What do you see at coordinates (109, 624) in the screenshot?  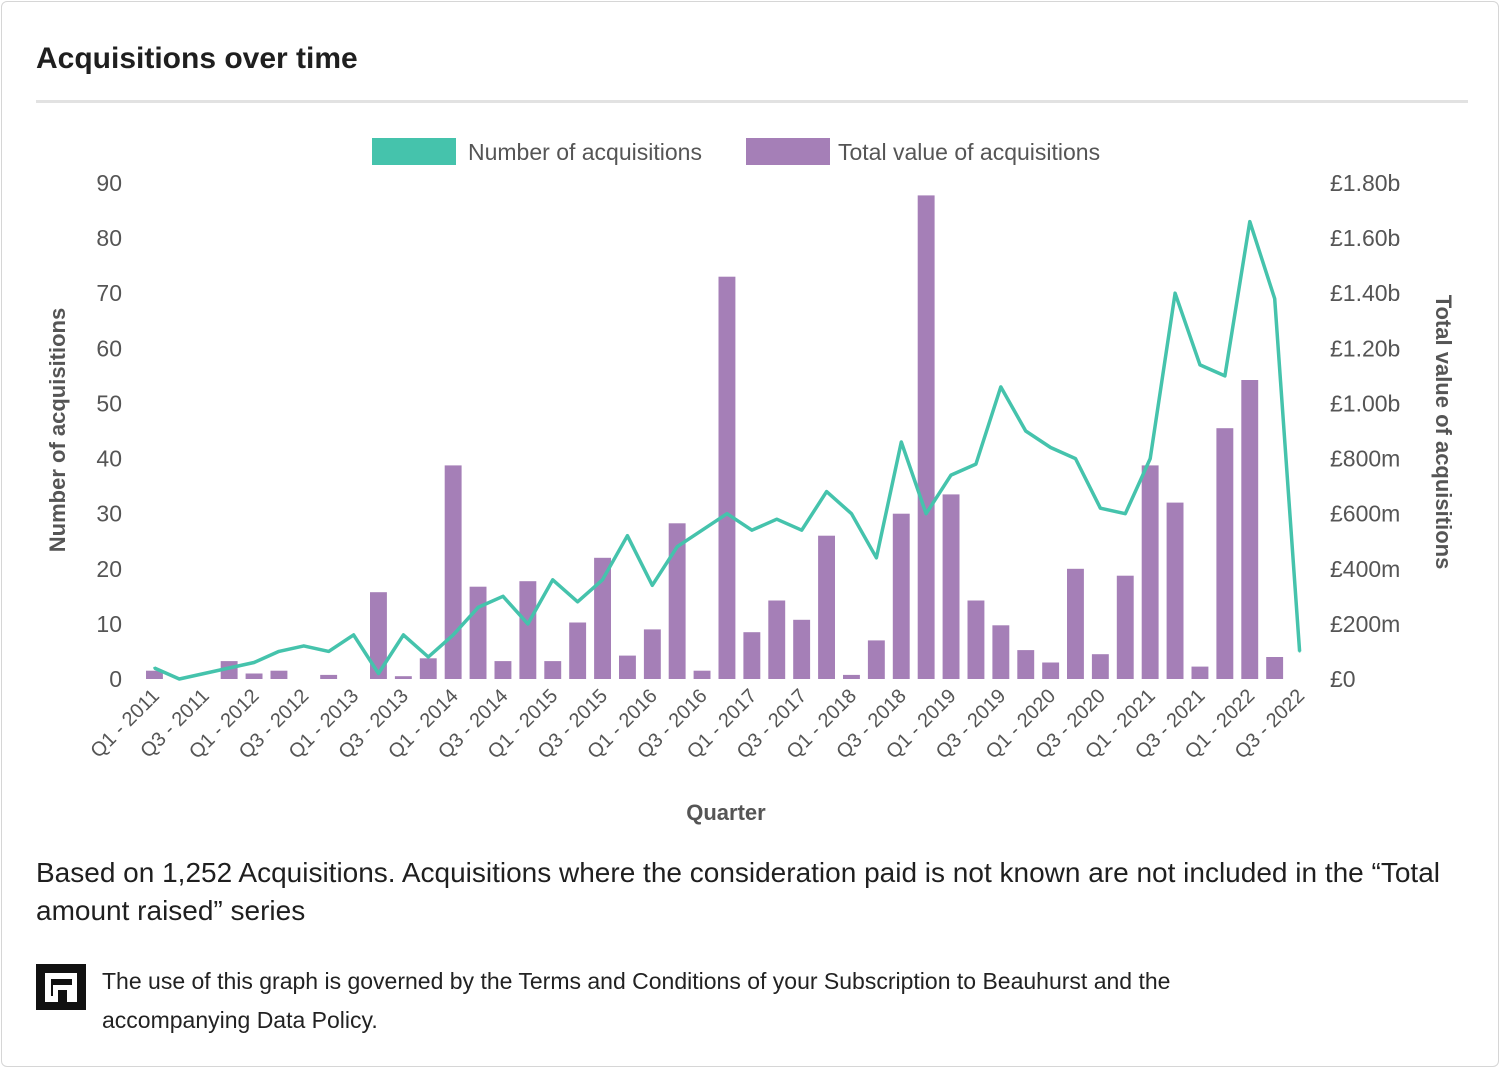 I see `left-tick-label: 10` at bounding box center [109, 624].